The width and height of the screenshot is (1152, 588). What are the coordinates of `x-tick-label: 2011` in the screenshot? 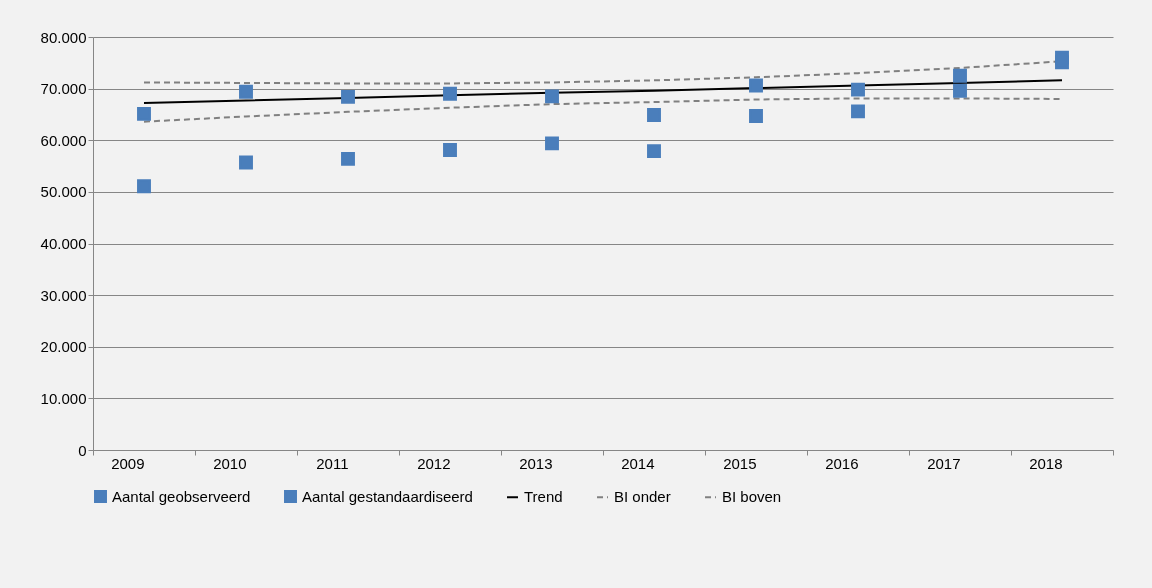 It's located at (332, 463).